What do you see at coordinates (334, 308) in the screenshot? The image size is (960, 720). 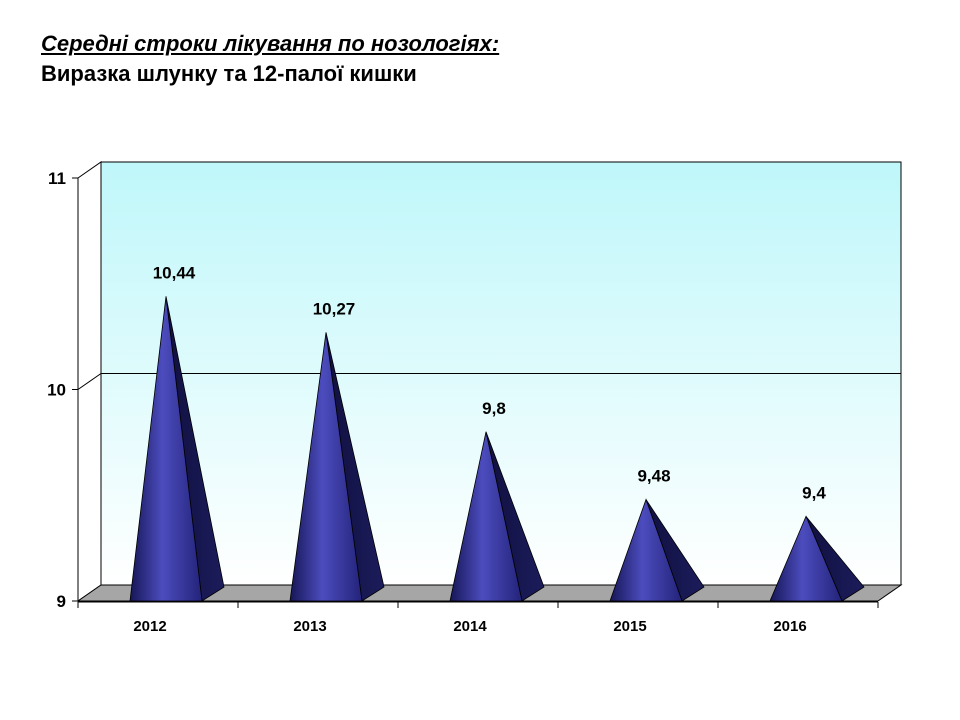 I see `value-label-2013: 10,27` at bounding box center [334, 308].